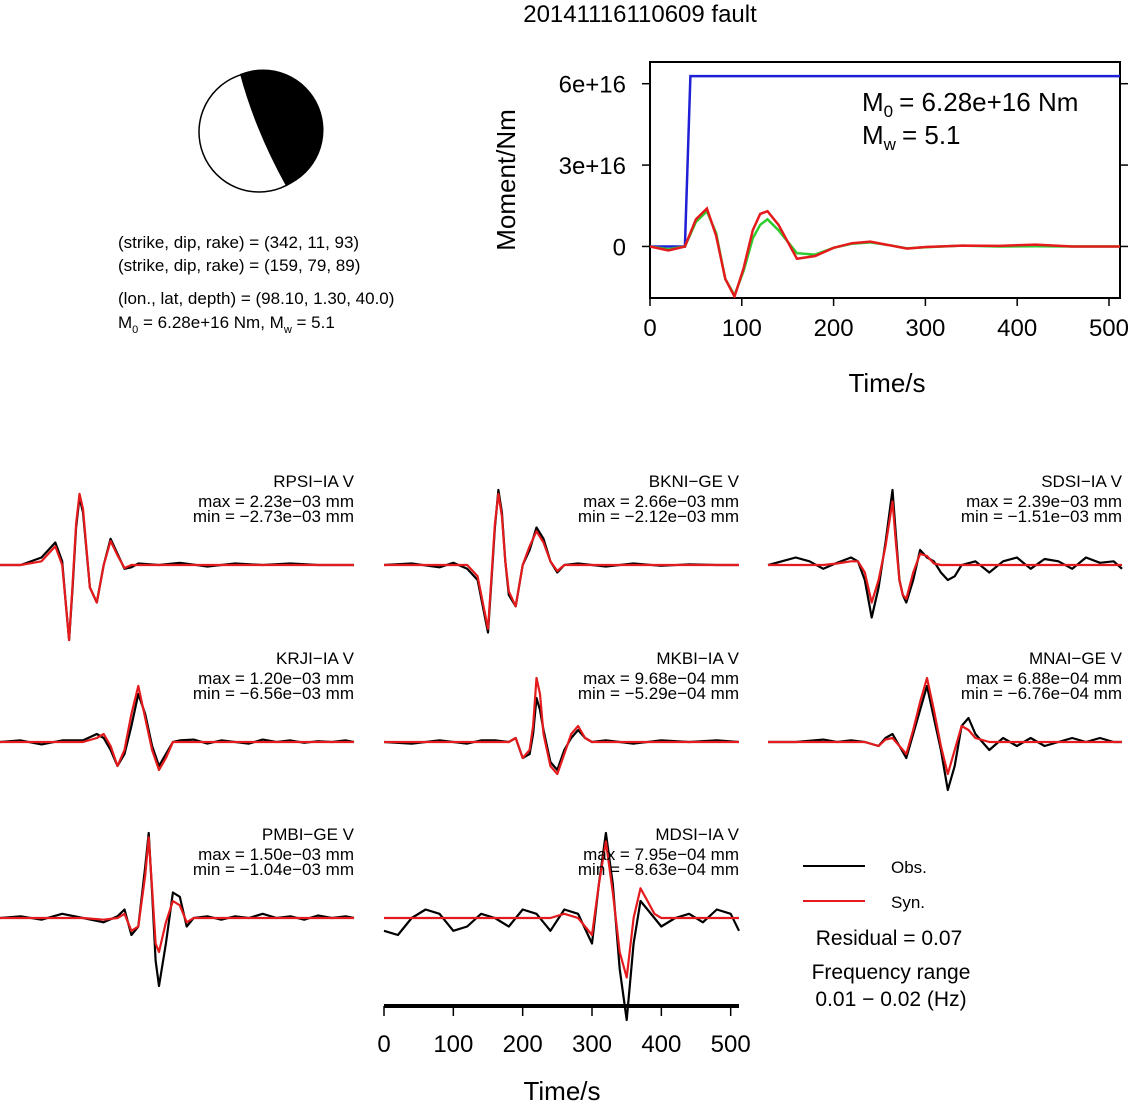  What do you see at coordinates (561, 1089) in the screenshot?
I see `waveform-x-axis-label: Time/s` at bounding box center [561, 1089].